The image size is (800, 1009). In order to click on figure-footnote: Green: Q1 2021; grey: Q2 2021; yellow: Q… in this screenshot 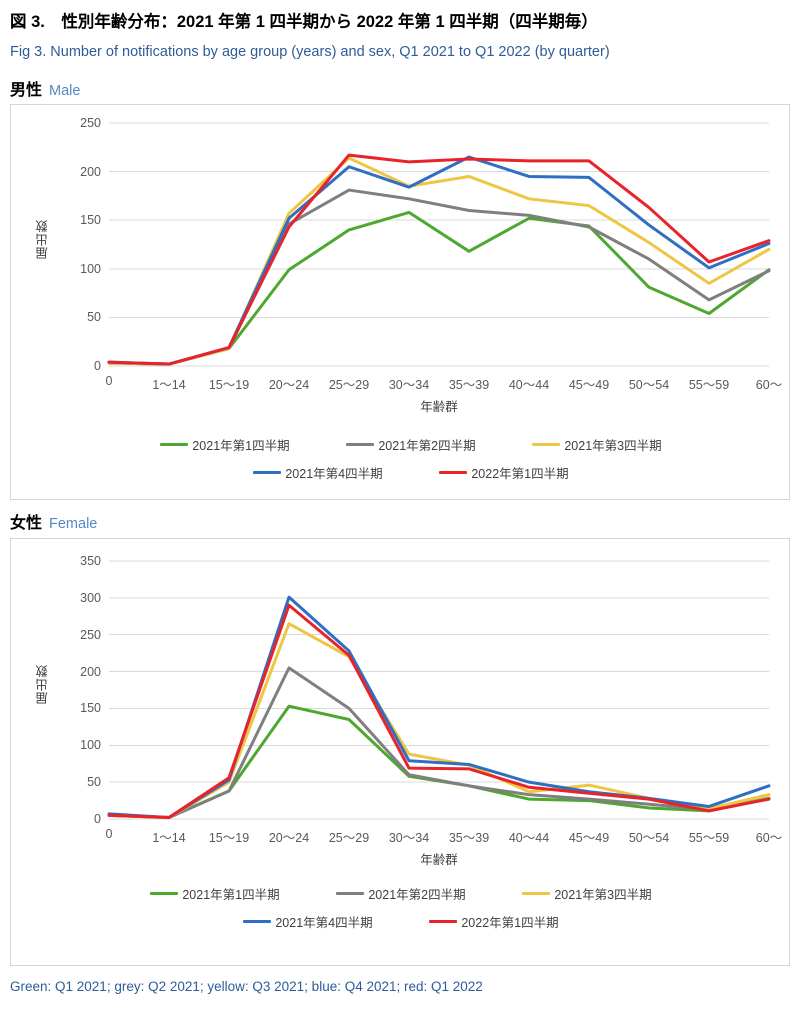, I will do `click(246, 986)`.